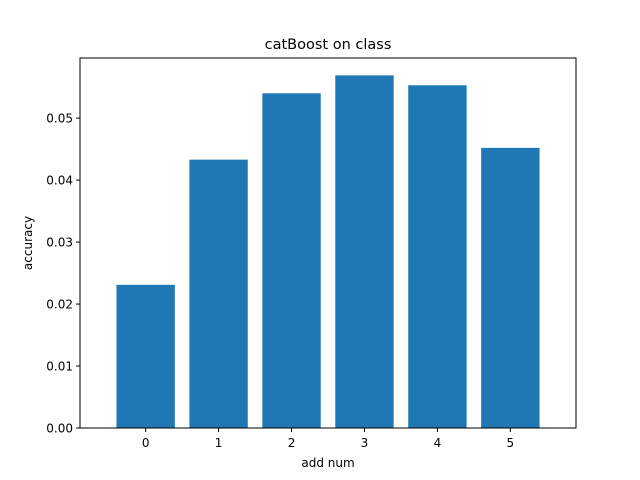  I want to click on x-tick-label: 0, so click(146, 443).